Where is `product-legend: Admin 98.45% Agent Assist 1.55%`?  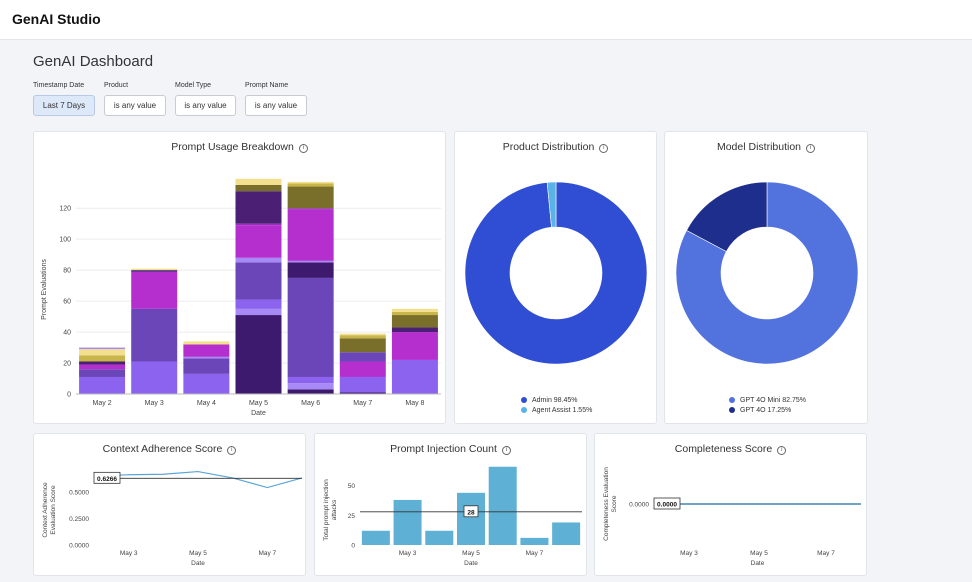 product-legend: Admin 98.45% Agent Assist 1.55% is located at coordinates (556, 405).